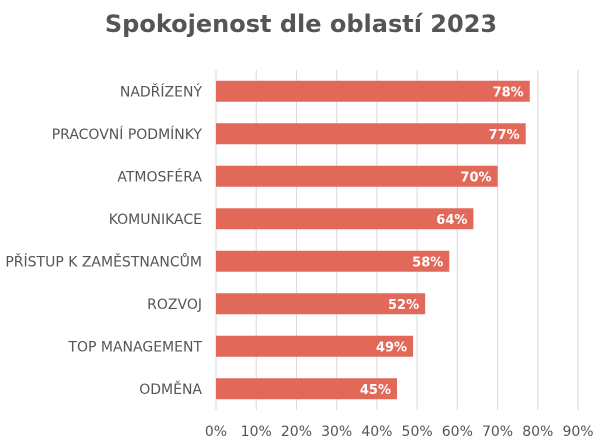  I want to click on x-tick-label: 20%, so click(296, 432).